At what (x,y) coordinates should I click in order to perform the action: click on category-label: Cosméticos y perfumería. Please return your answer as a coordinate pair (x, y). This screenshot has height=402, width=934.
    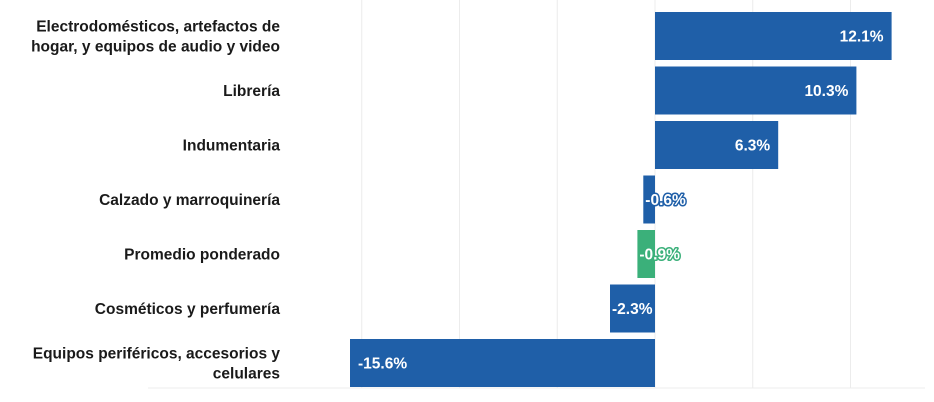
    Looking at the image, I should click on (188, 309).